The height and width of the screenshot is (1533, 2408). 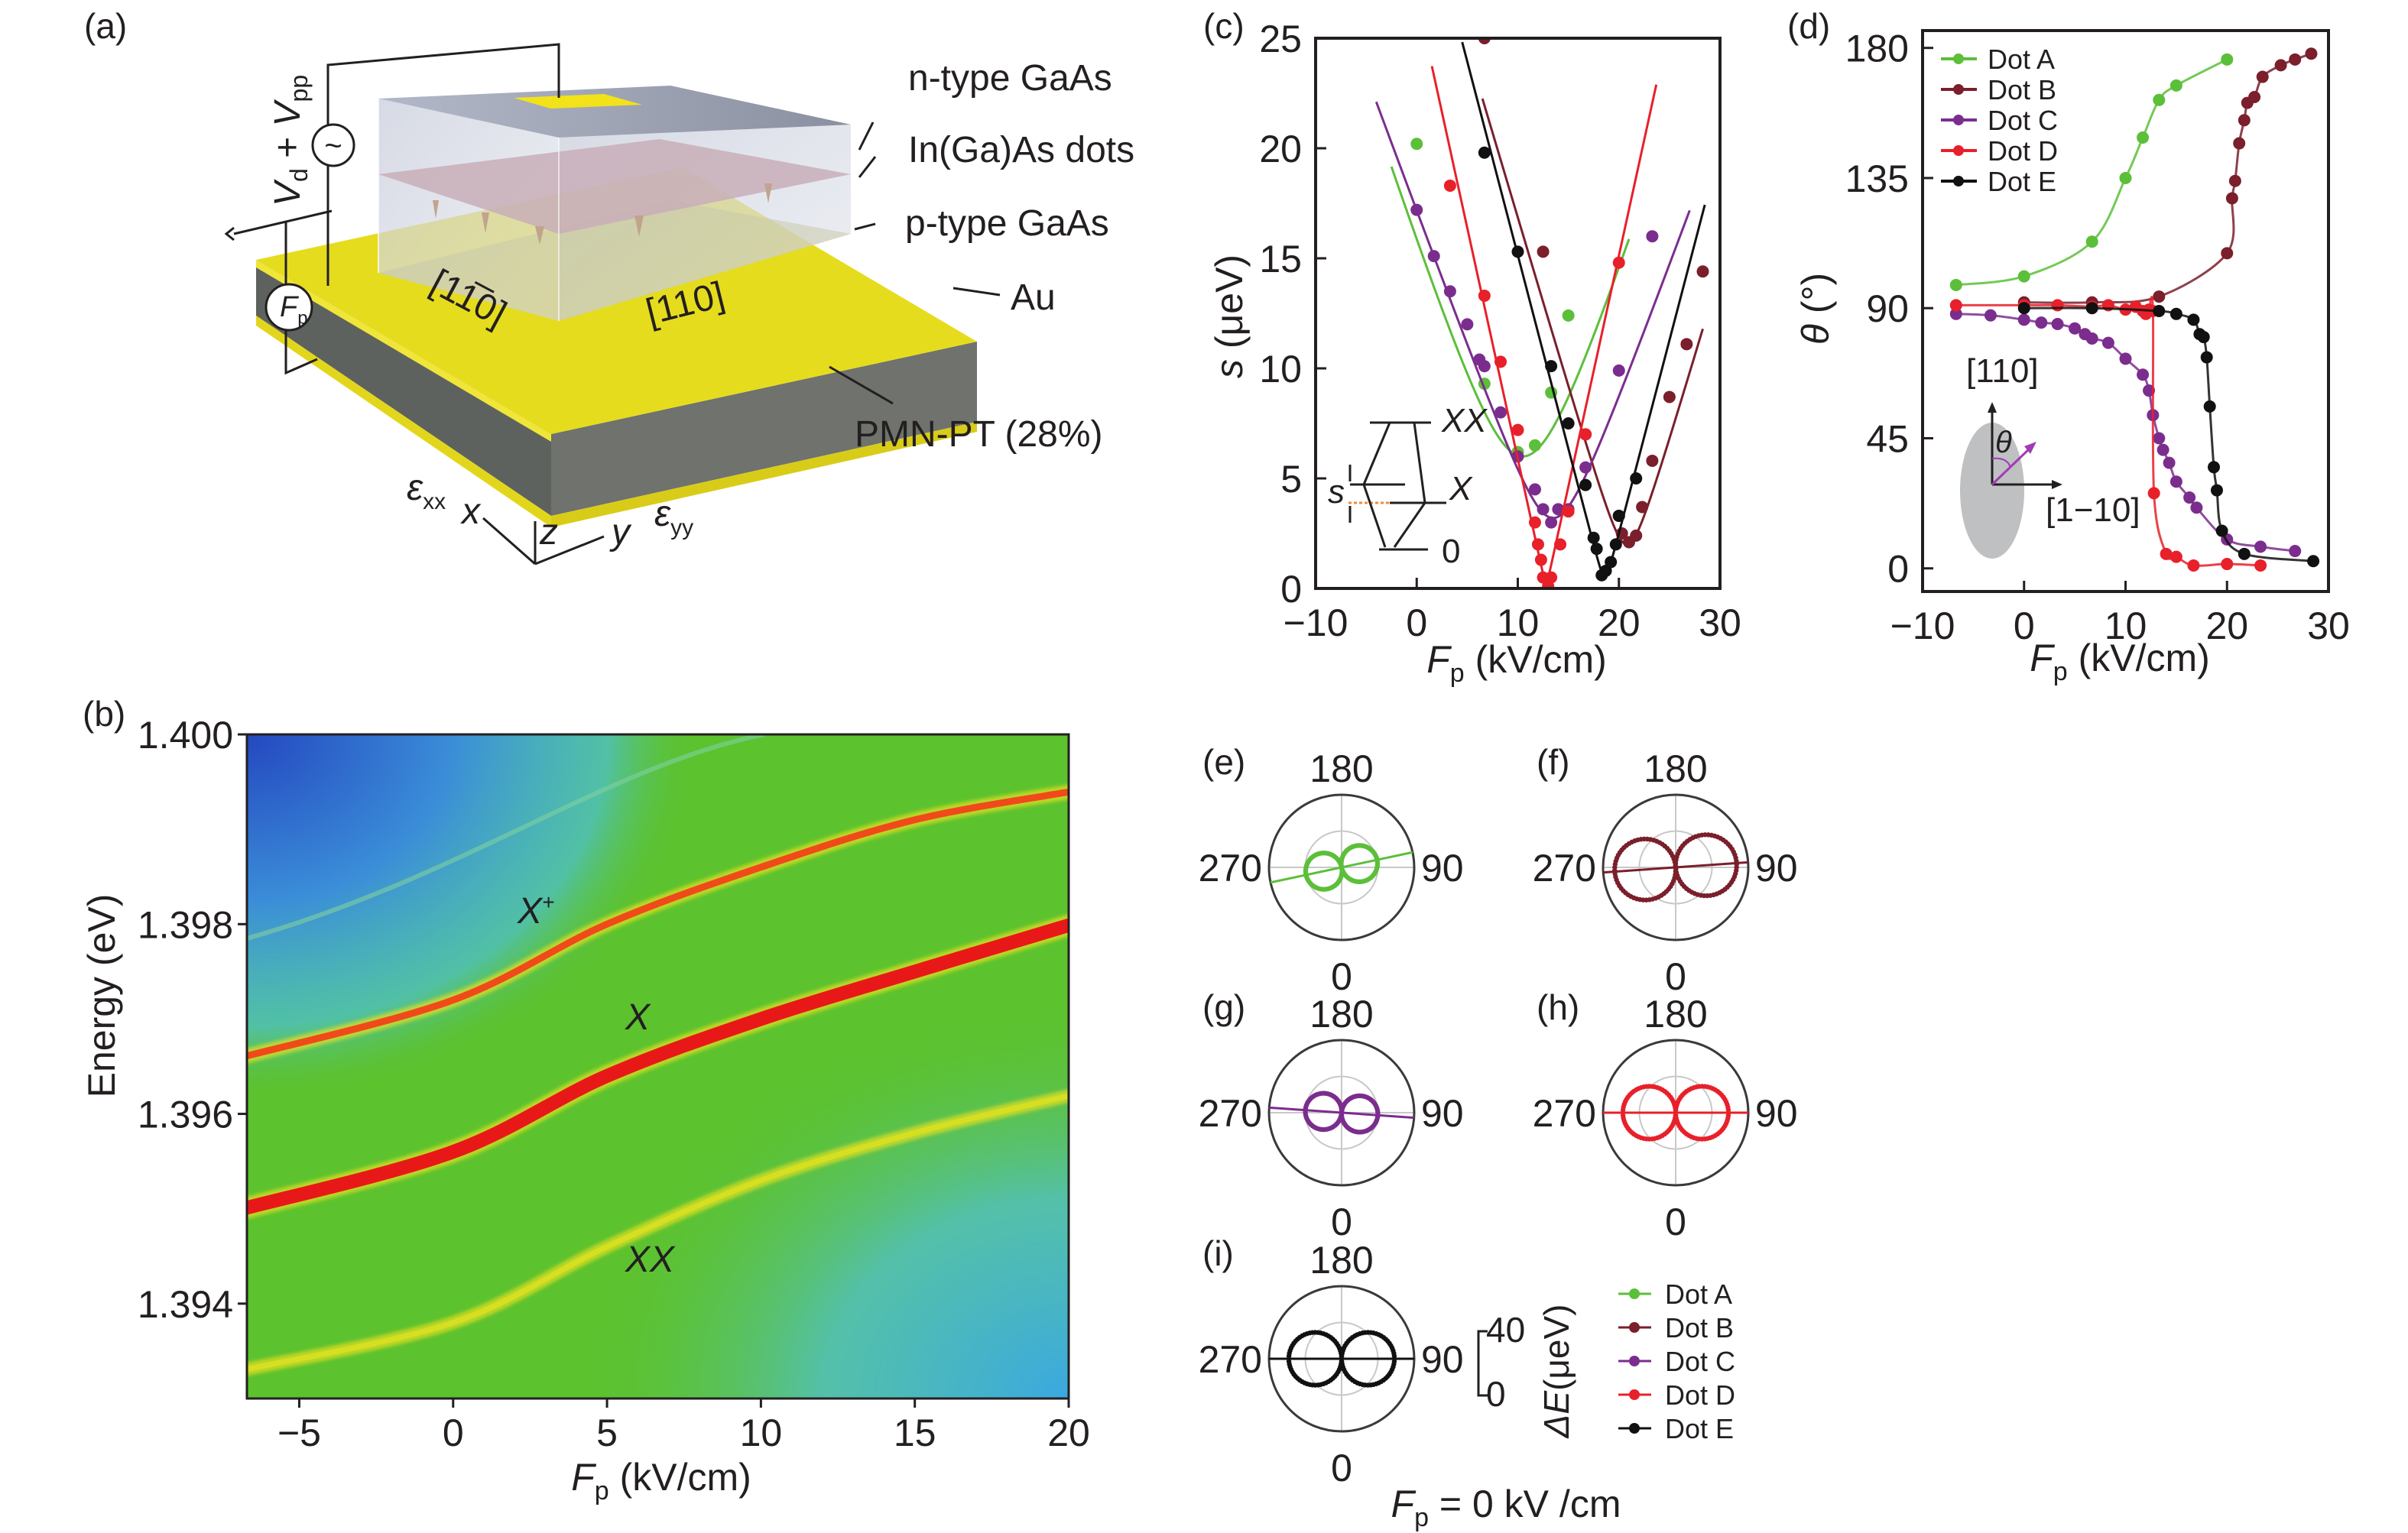 What do you see at coordinates (1619, 622) in the screenshot?
I see `c-x-tick-label: 20` at bounding box center [1619, 622].